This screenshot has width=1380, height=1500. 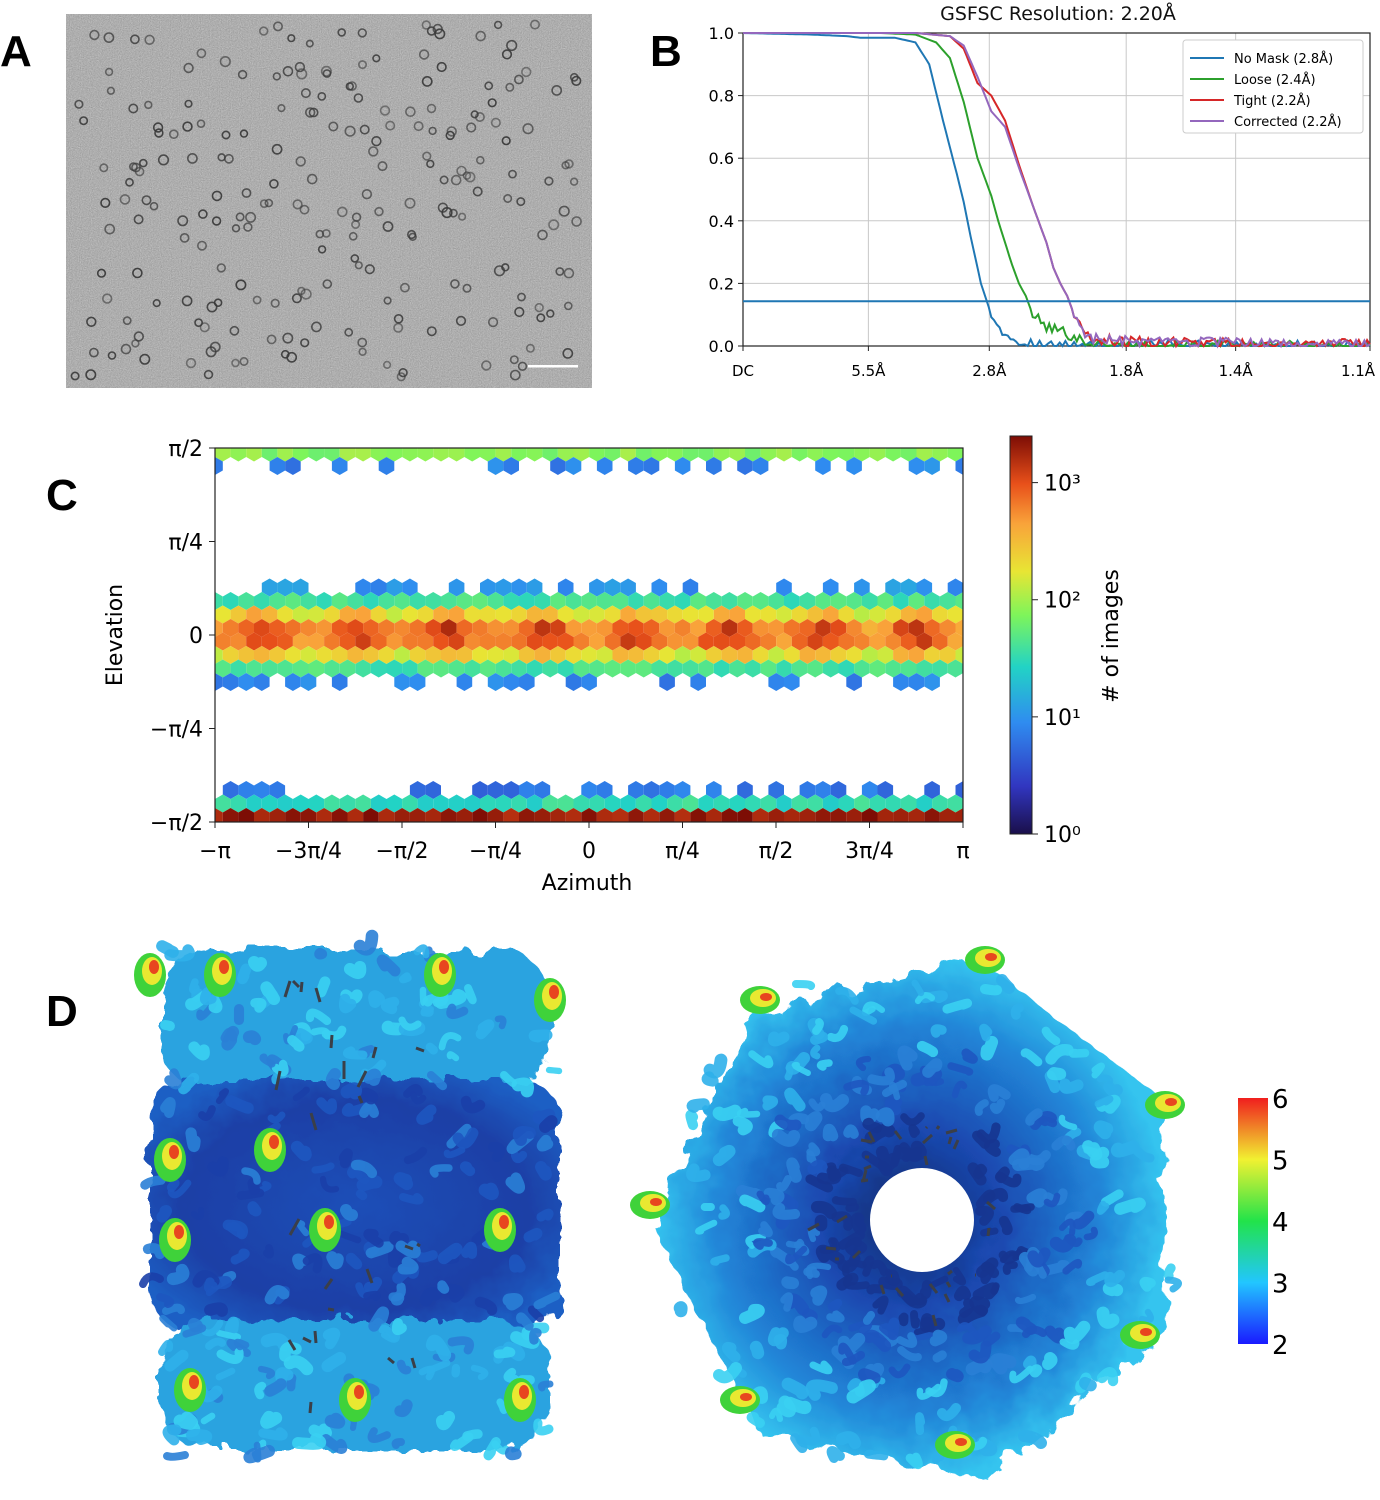 What do you see at coordinates (1056, 660) in the screenshot?
I see `hex-colorbar-ticks: 10⁰ 10¹ 10² 10³` at bounding box center [1056, 660].